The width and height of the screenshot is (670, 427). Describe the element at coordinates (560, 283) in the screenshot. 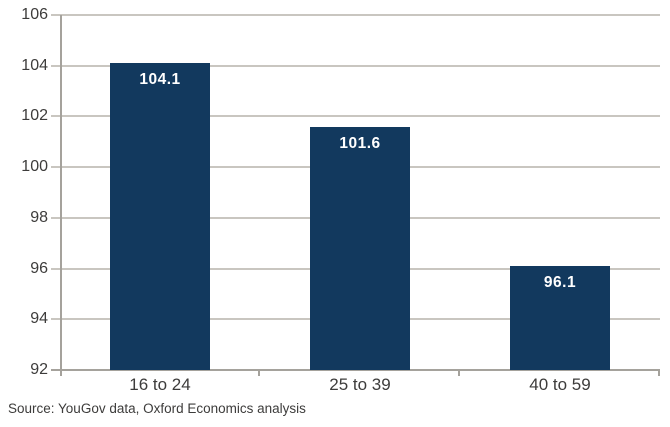

I see `bar-value-label: 96.1` at that location.